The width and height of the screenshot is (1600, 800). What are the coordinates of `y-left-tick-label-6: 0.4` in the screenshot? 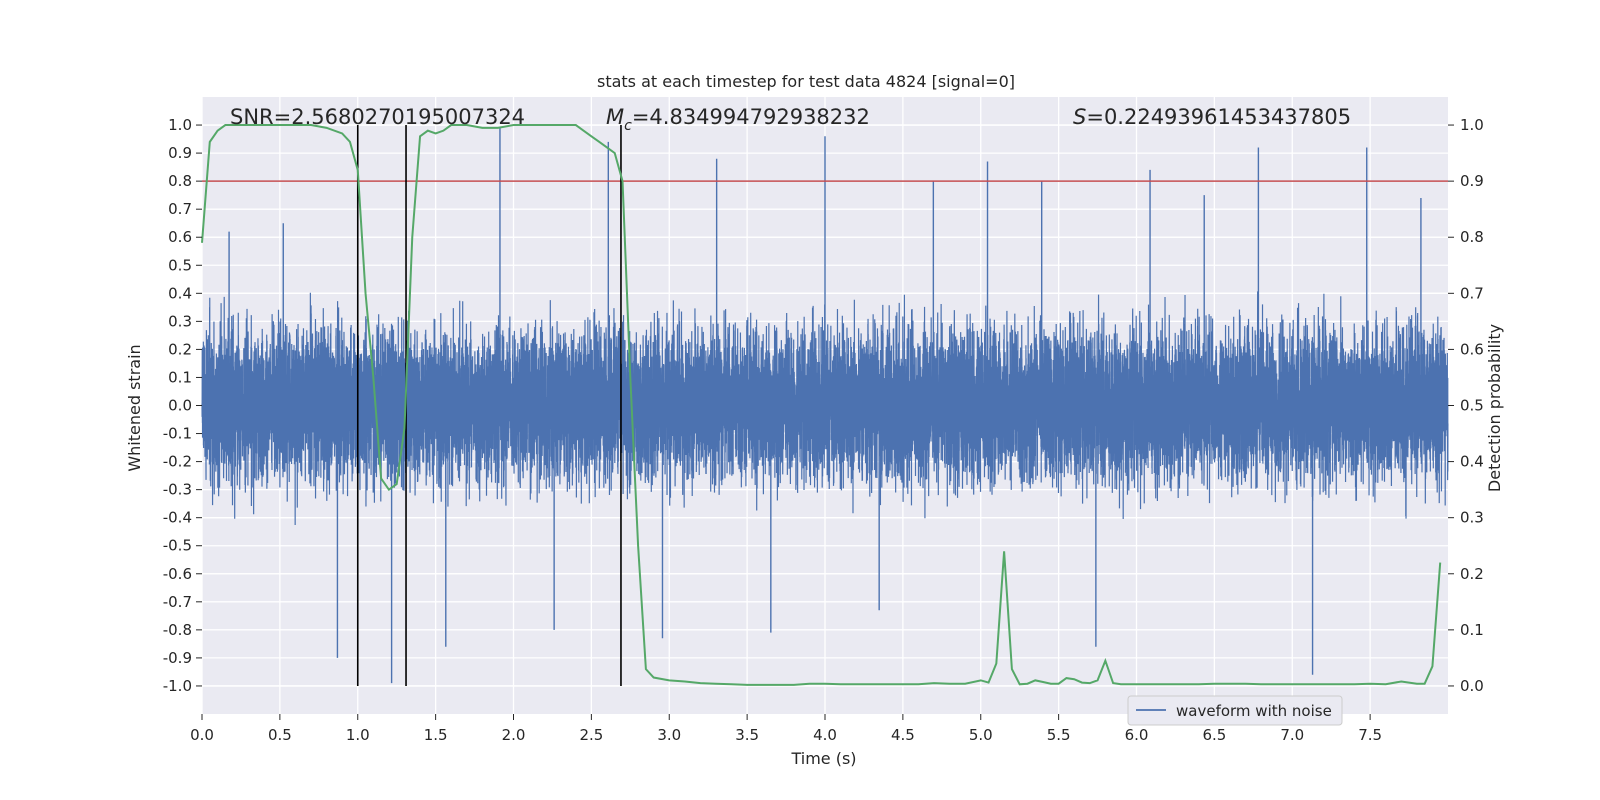 It's located at (180, 293).